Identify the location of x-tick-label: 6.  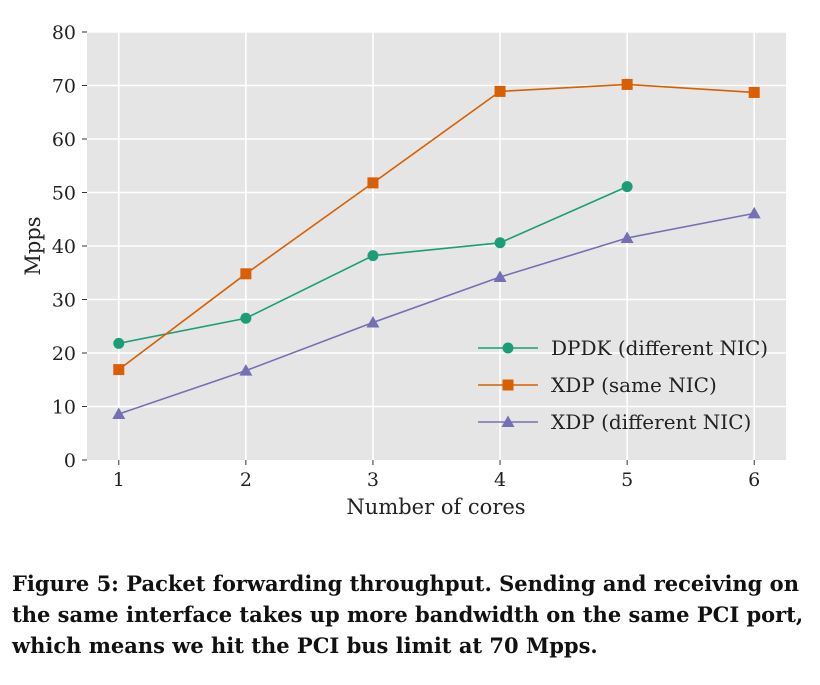
(754, 480).